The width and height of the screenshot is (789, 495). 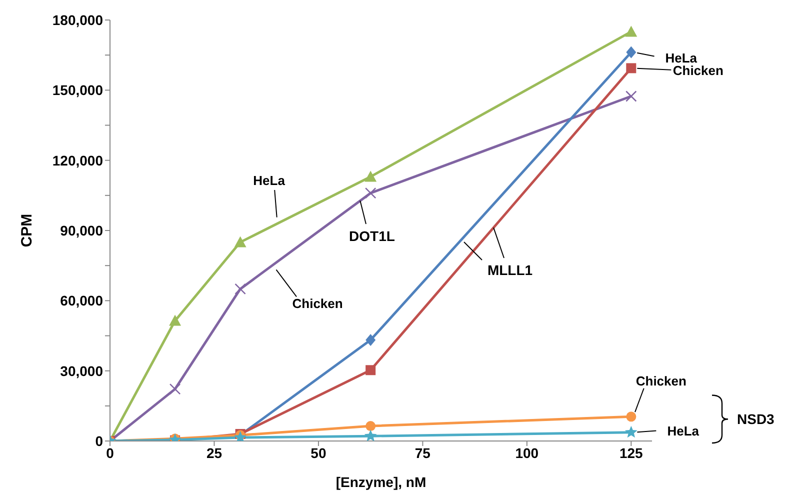 I want to click on y-tick-label: 0, so click(x=99, y=440).